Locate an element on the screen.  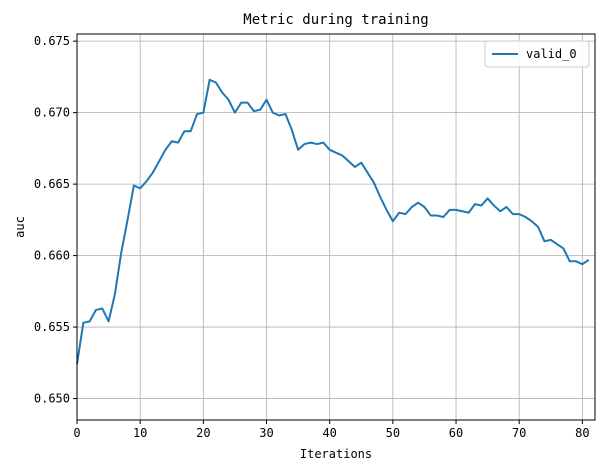
legend-box is located at coordinates (537, 54).